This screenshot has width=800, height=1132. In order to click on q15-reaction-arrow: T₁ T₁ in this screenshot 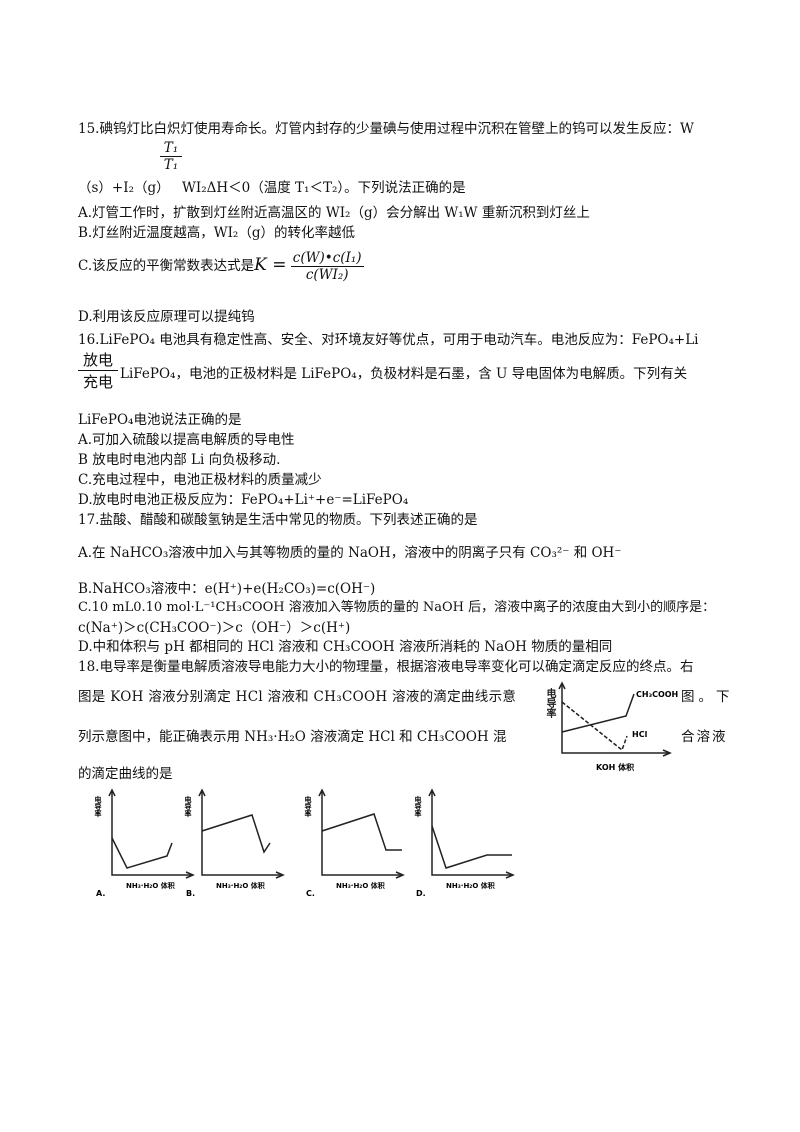, I will do `click(171, 156)`.